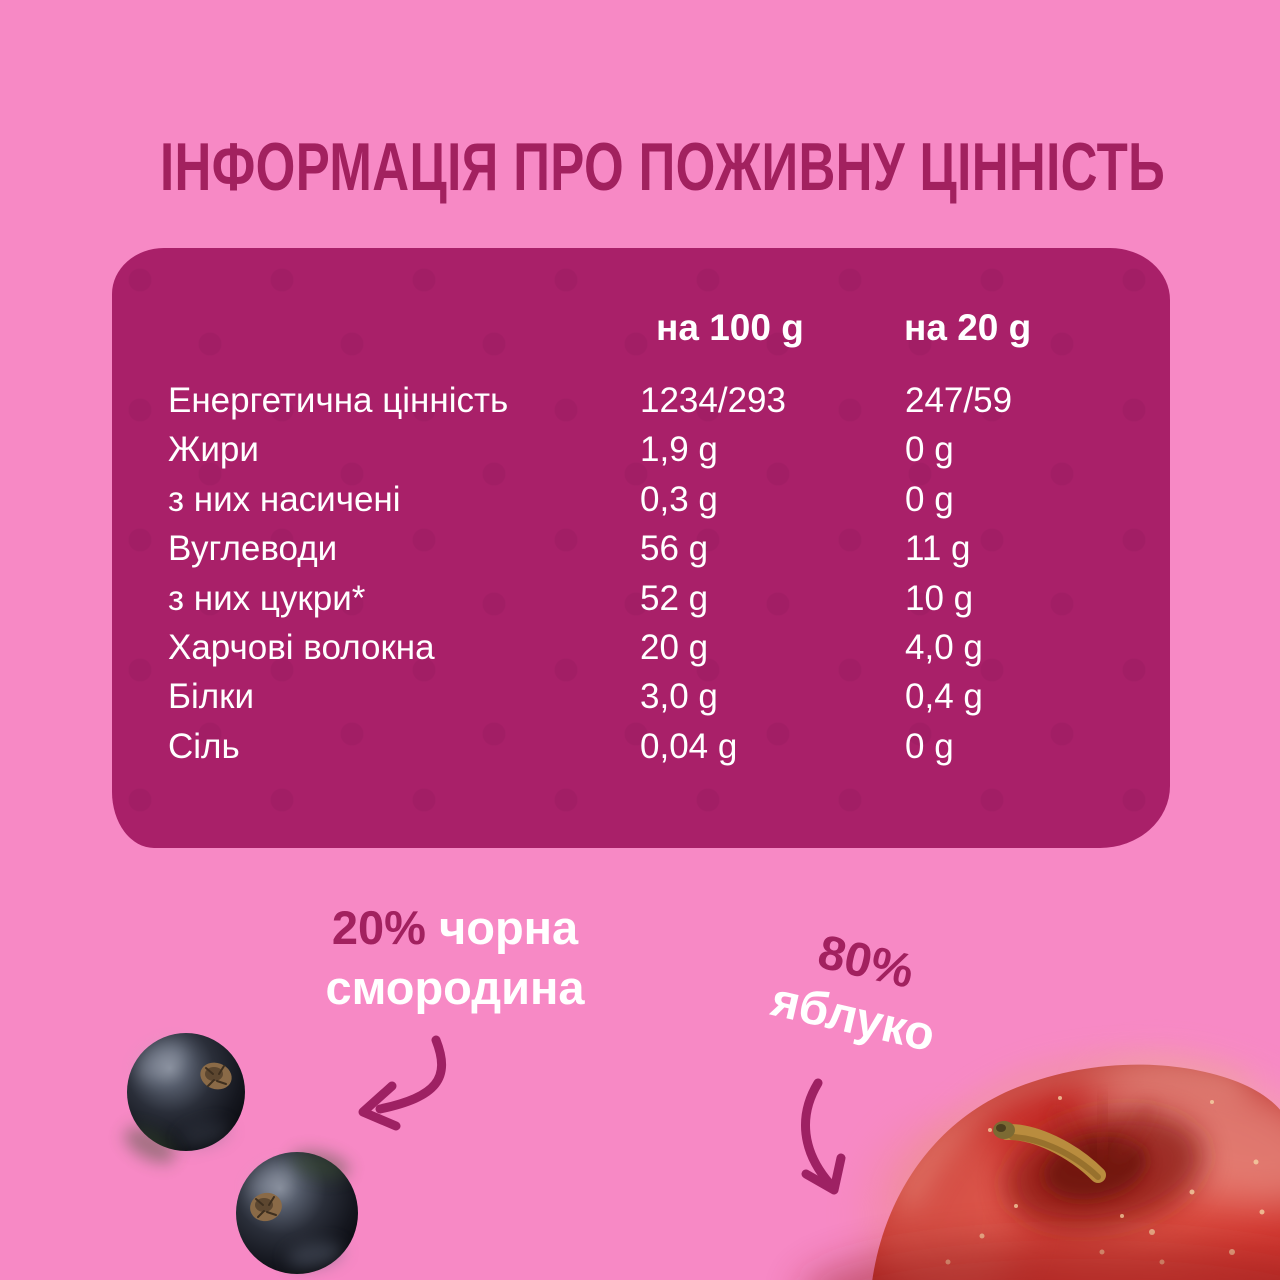  I want to click on currant-callout-line1: 20% чорна, so click(455, 928).